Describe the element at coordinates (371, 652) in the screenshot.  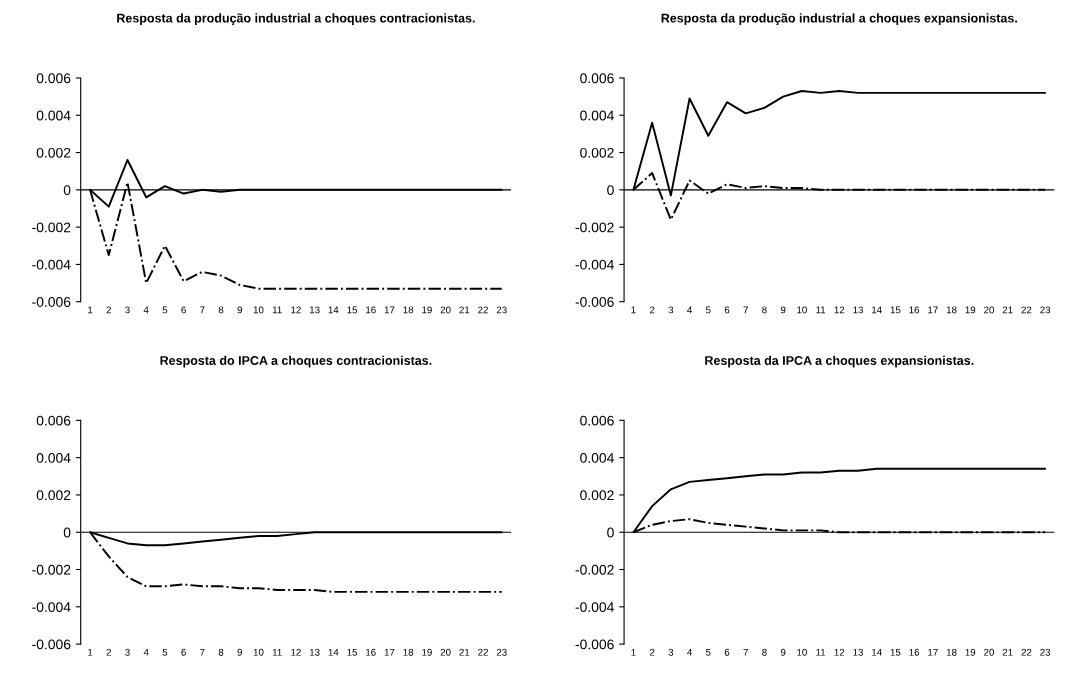
I see `x-tick-label: 16` at that location.